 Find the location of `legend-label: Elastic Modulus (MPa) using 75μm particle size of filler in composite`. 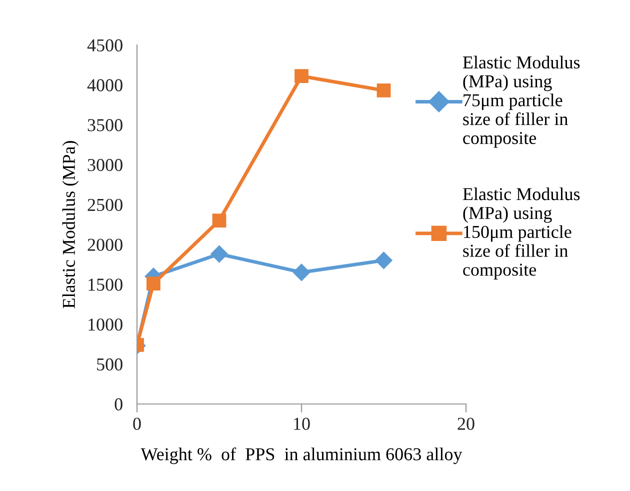

legend-label: Elastic Modulus (MPa) using 75μm particle size of filler in composite is located at coordinates (521, 102).